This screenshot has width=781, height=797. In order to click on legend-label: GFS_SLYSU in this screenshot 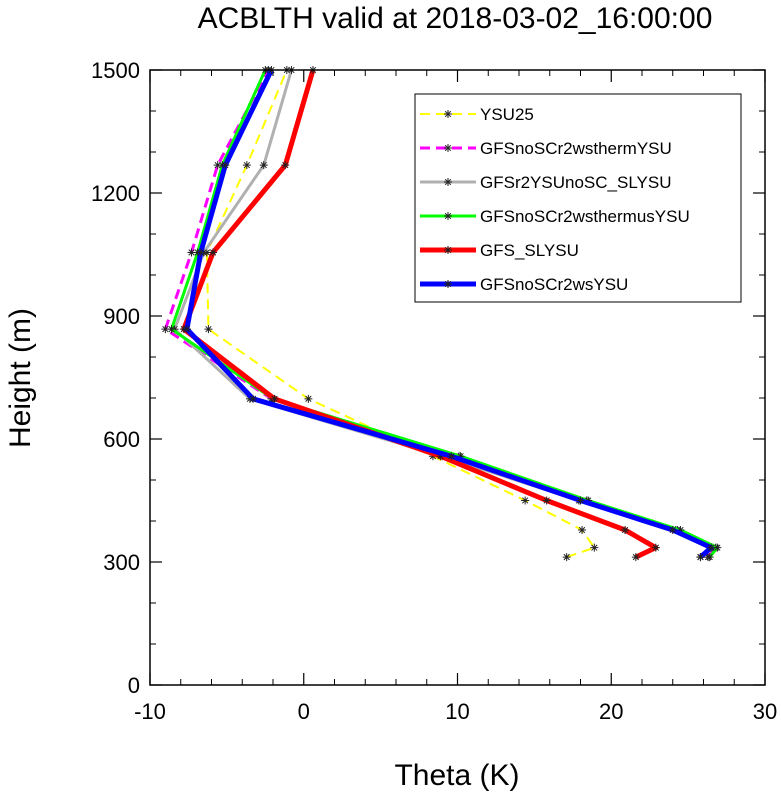, I will do `click(529, 250)`.